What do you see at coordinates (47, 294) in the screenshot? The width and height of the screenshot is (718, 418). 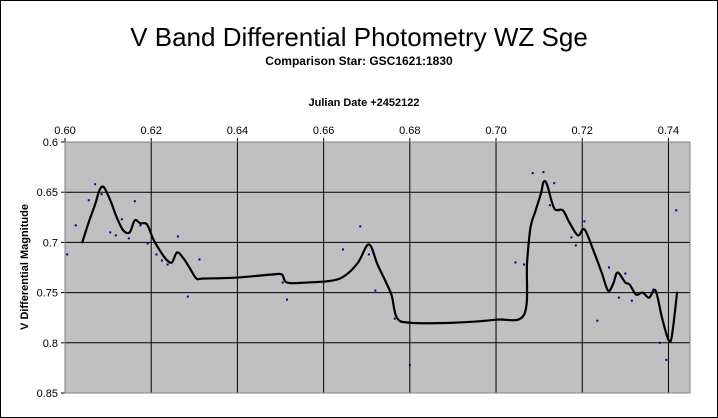 I see `y-tick-label: 0.75` at bounding box center [47, 294].